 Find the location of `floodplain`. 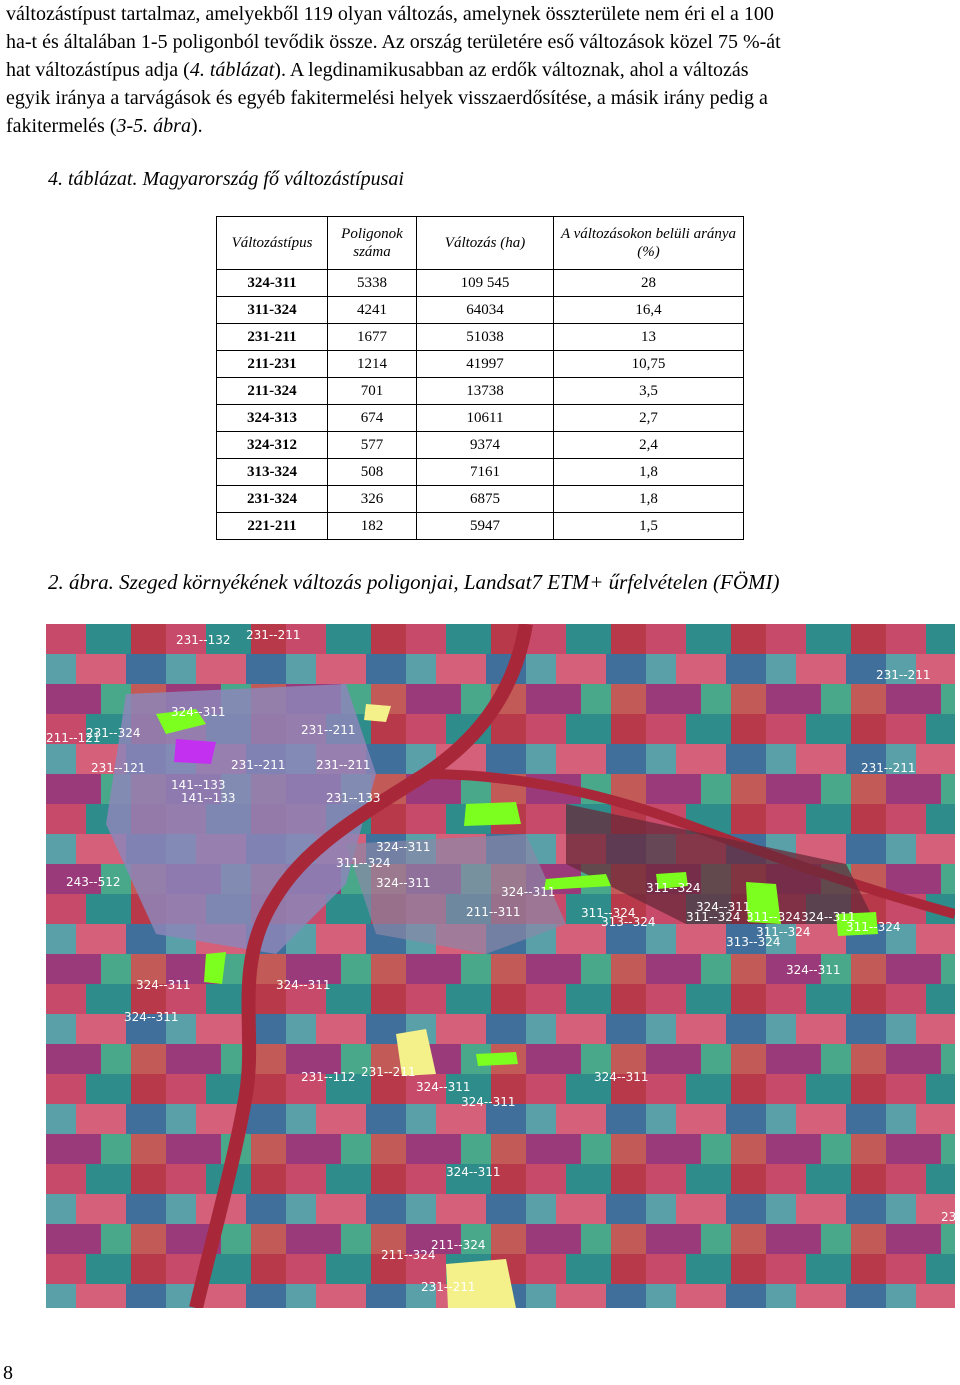

floodplain is located at coordinates (721, 864).